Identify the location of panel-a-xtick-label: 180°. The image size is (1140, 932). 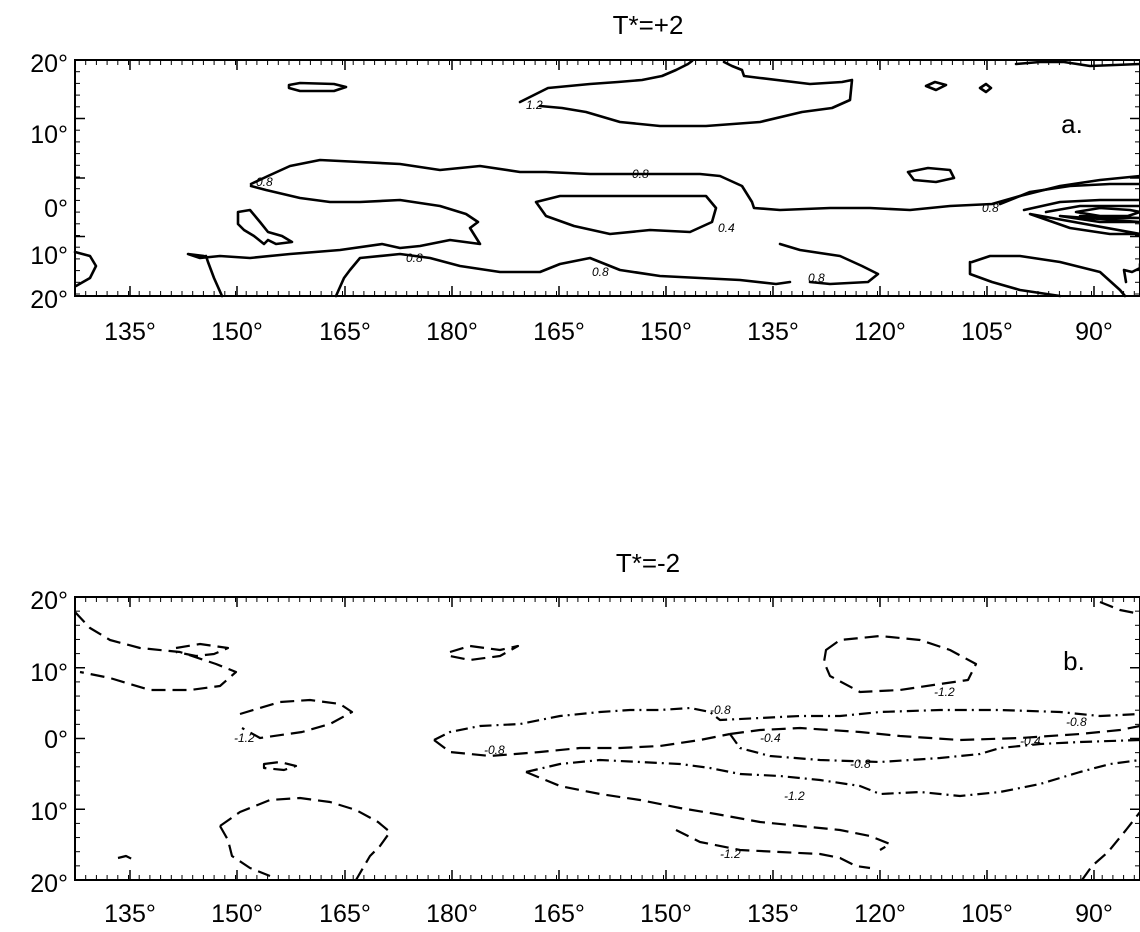
(452, 332).